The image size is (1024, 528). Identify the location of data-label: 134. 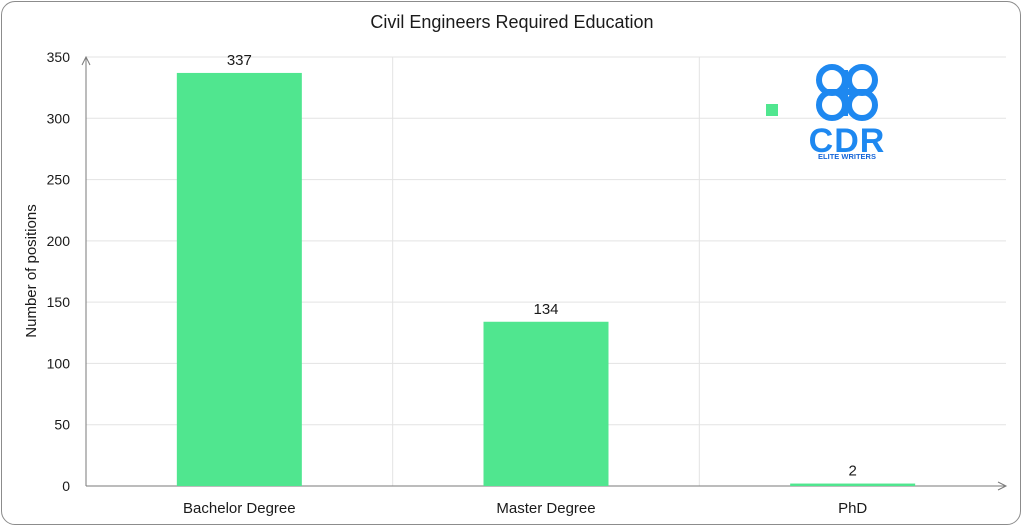
(545, 309).